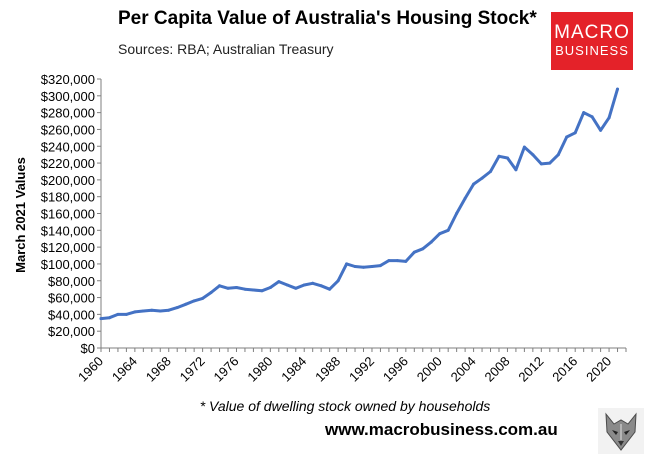 The height and width of the screenshot is (465, 660). What do you see at coordinates (497, 369) in the screenshot?
I see `x-tick-label: 2008` at bounding box center [497, 369].